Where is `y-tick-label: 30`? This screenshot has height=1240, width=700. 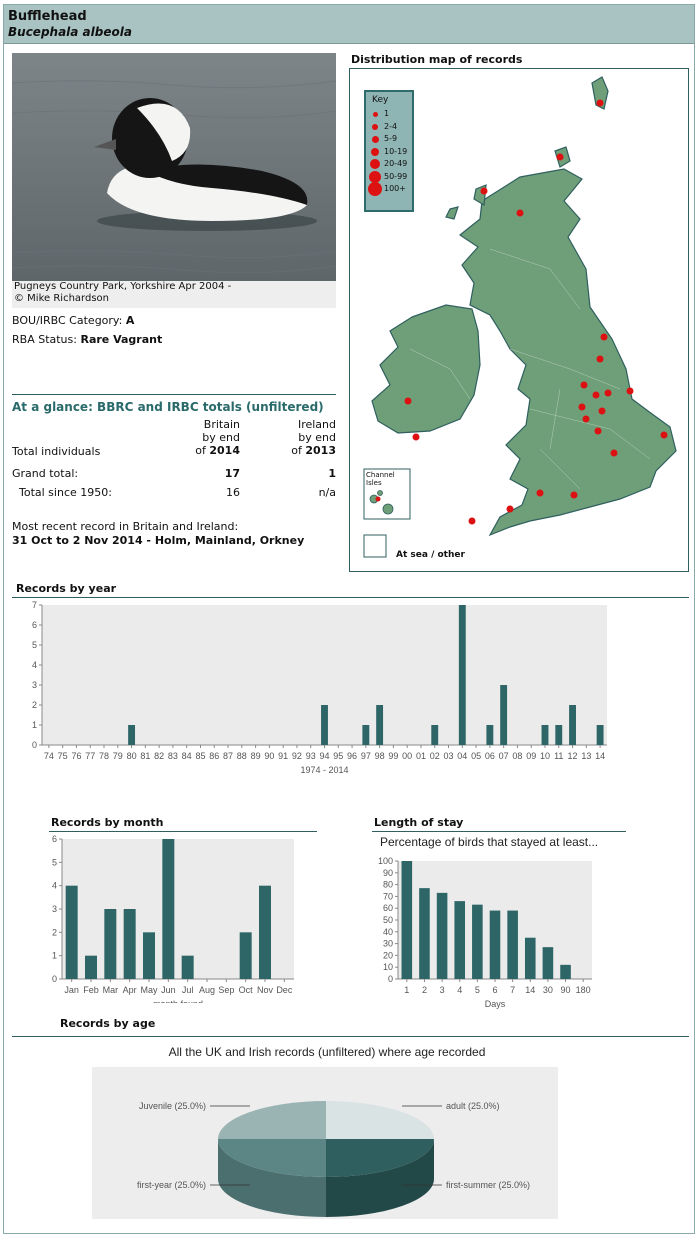
y-tick-label: 30 is located at coordinates (388, 944).